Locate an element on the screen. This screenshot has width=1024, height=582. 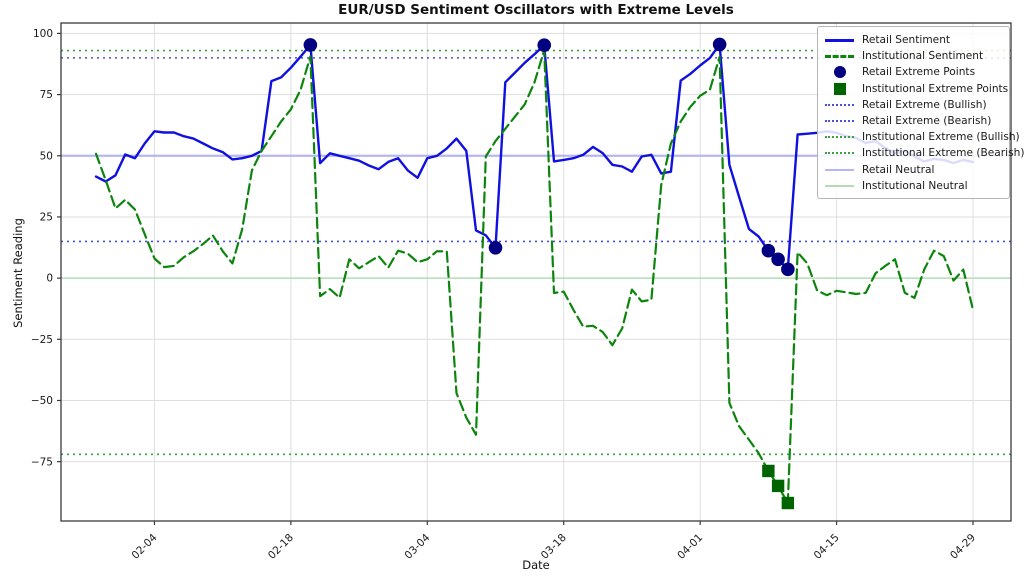
legend-swatch-square-icon is located at coordinates (839, 88).